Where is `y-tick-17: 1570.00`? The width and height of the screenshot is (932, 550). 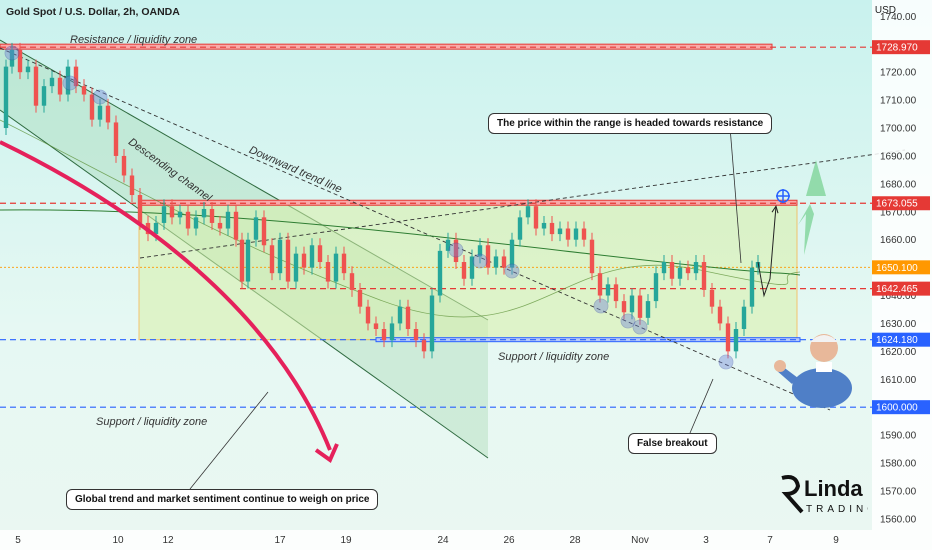
y-tick-17: 1570.00 is located at coordinates (898, 491).